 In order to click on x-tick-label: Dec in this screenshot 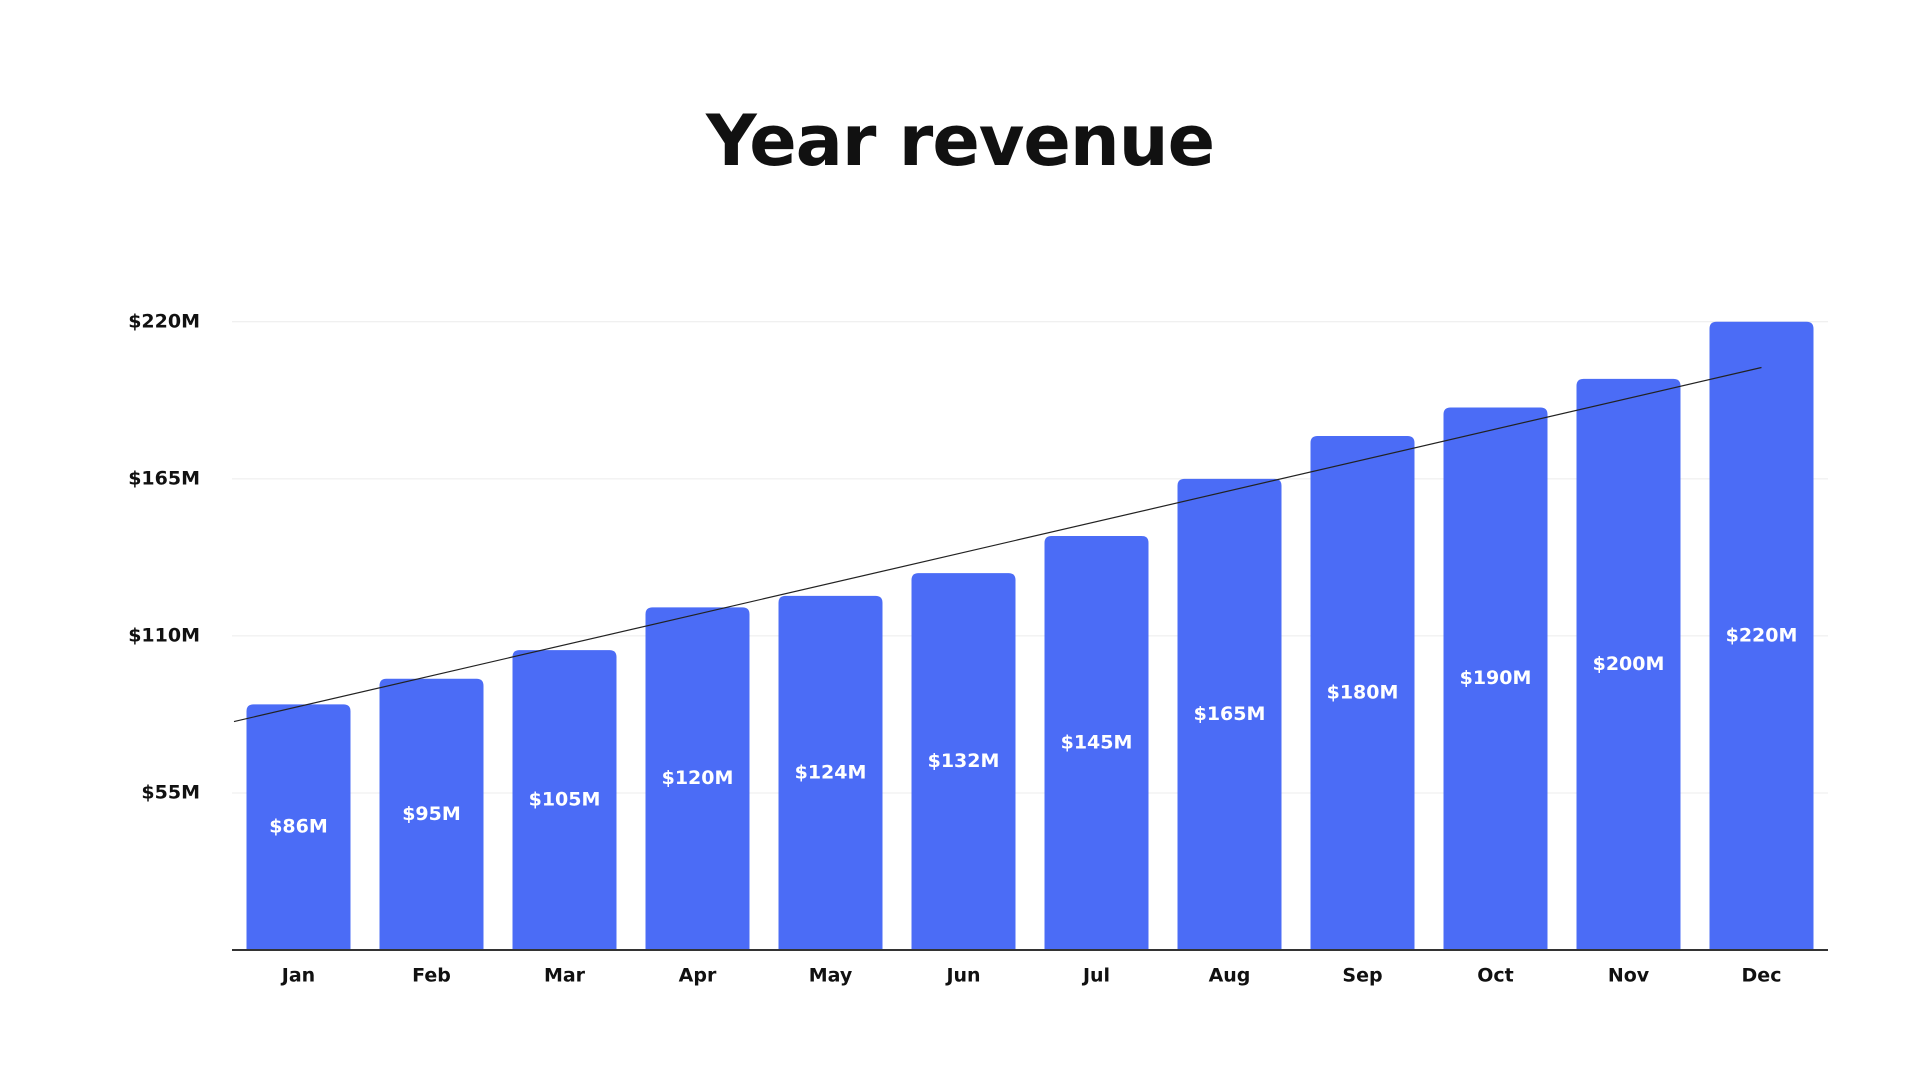, I will do `click(1762, 976)`.